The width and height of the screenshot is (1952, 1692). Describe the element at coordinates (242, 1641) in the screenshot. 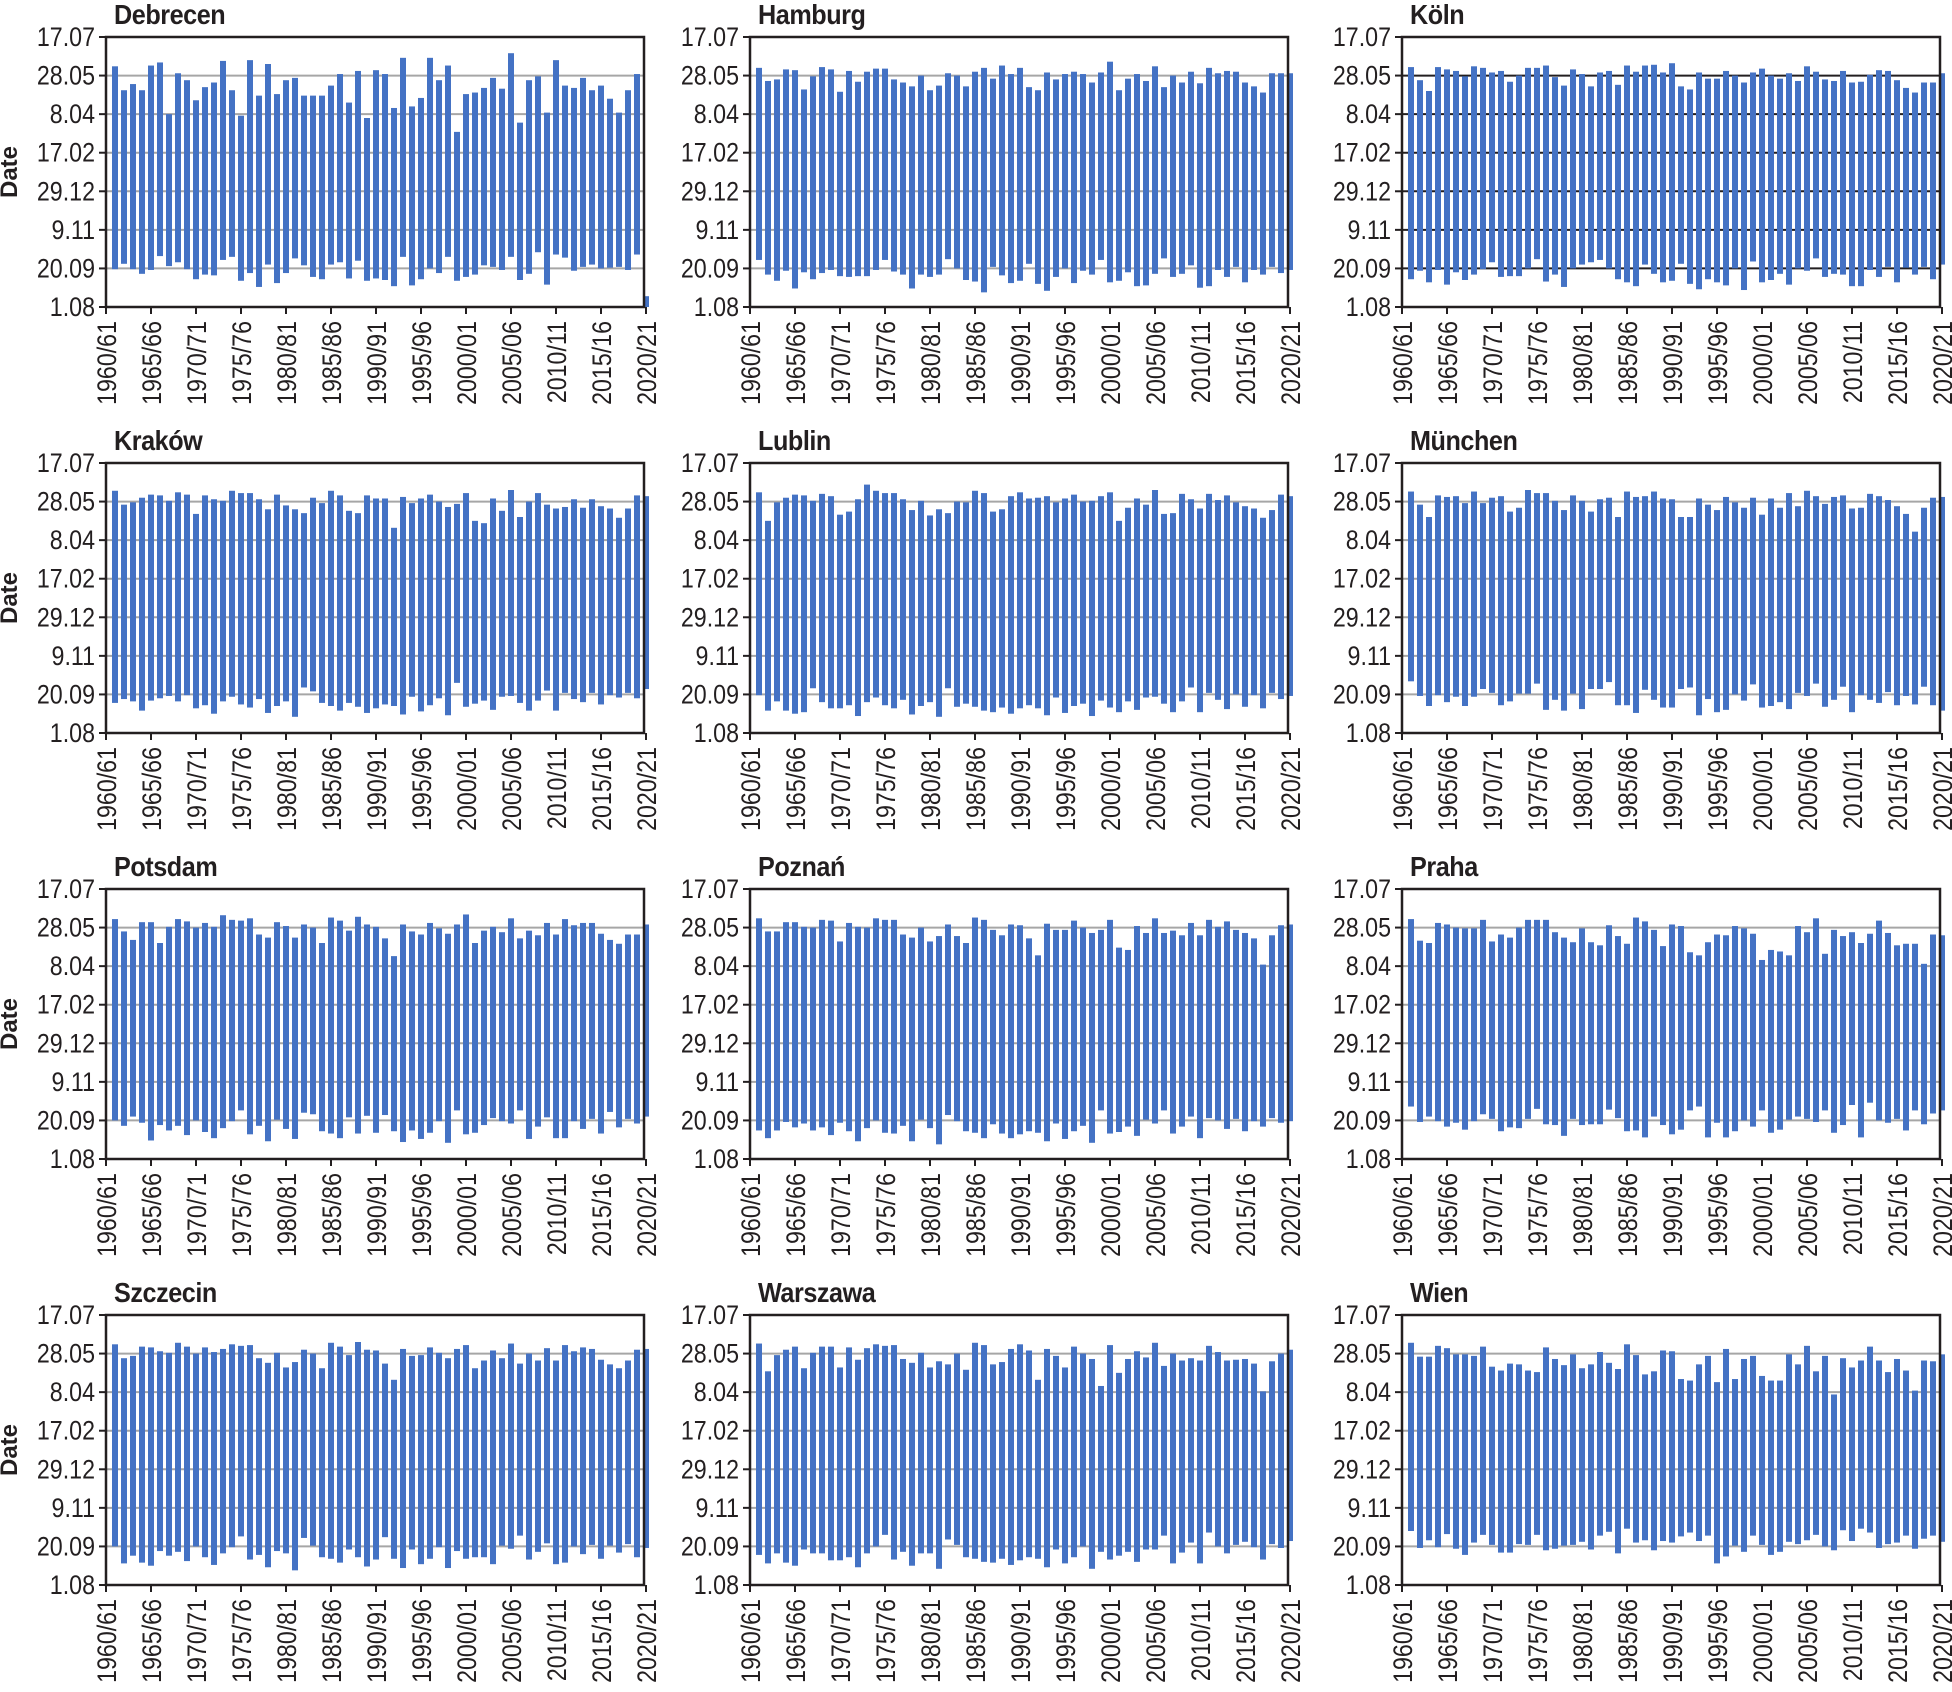

I see `x-tick-label: 1975/76` at that location.